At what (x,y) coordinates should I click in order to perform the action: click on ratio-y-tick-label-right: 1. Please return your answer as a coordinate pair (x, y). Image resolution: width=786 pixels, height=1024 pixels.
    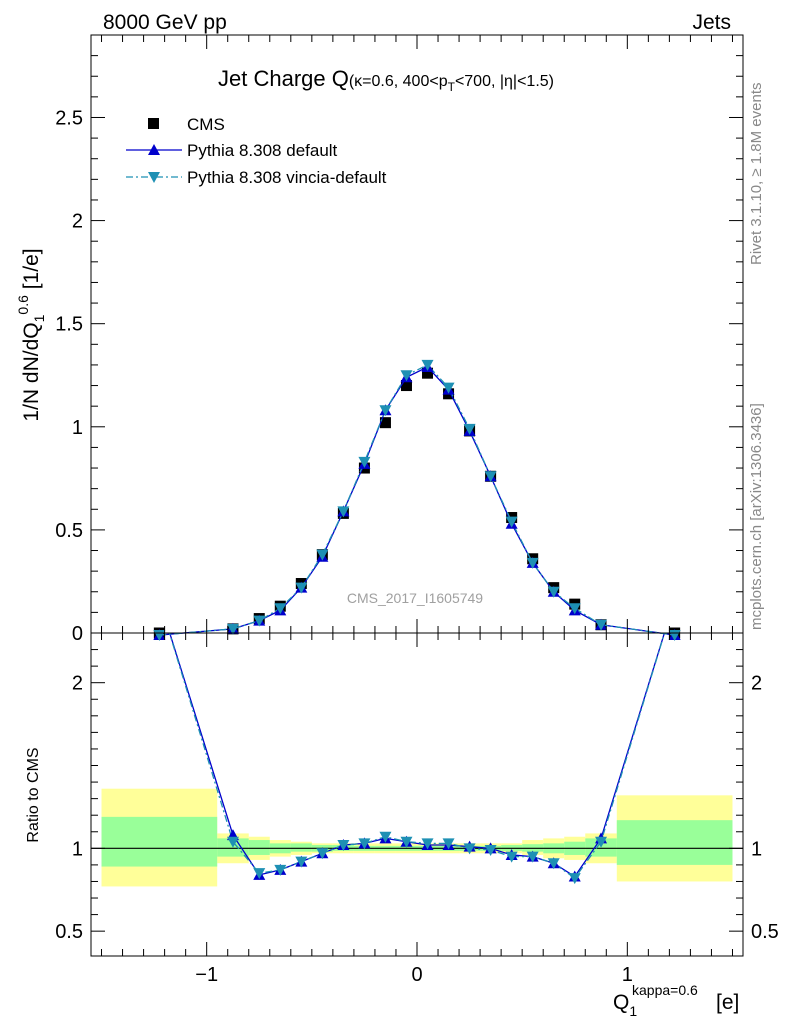
    Looking at the image, I should click on (756, 849).